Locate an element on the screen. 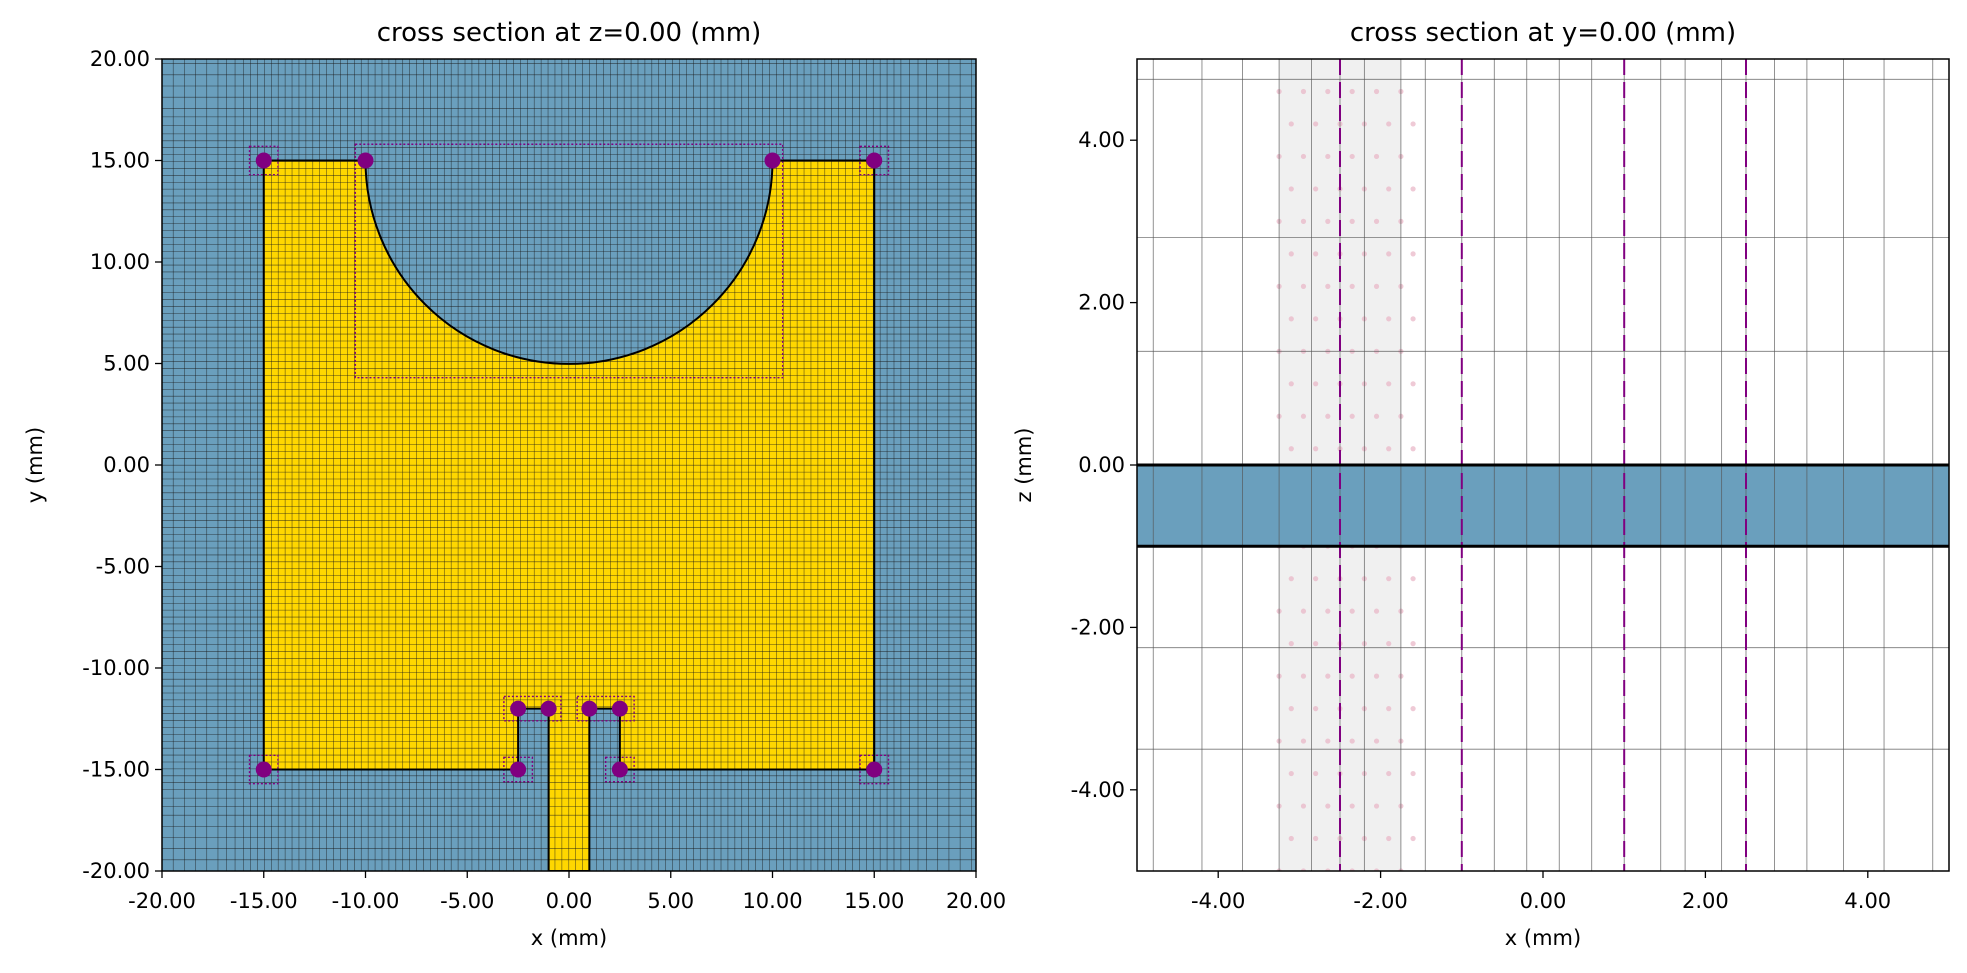 The height and width of the screenshot is (973, 1967). right-x-axis-label: x (mm) is located at coordinates (1543, 938).